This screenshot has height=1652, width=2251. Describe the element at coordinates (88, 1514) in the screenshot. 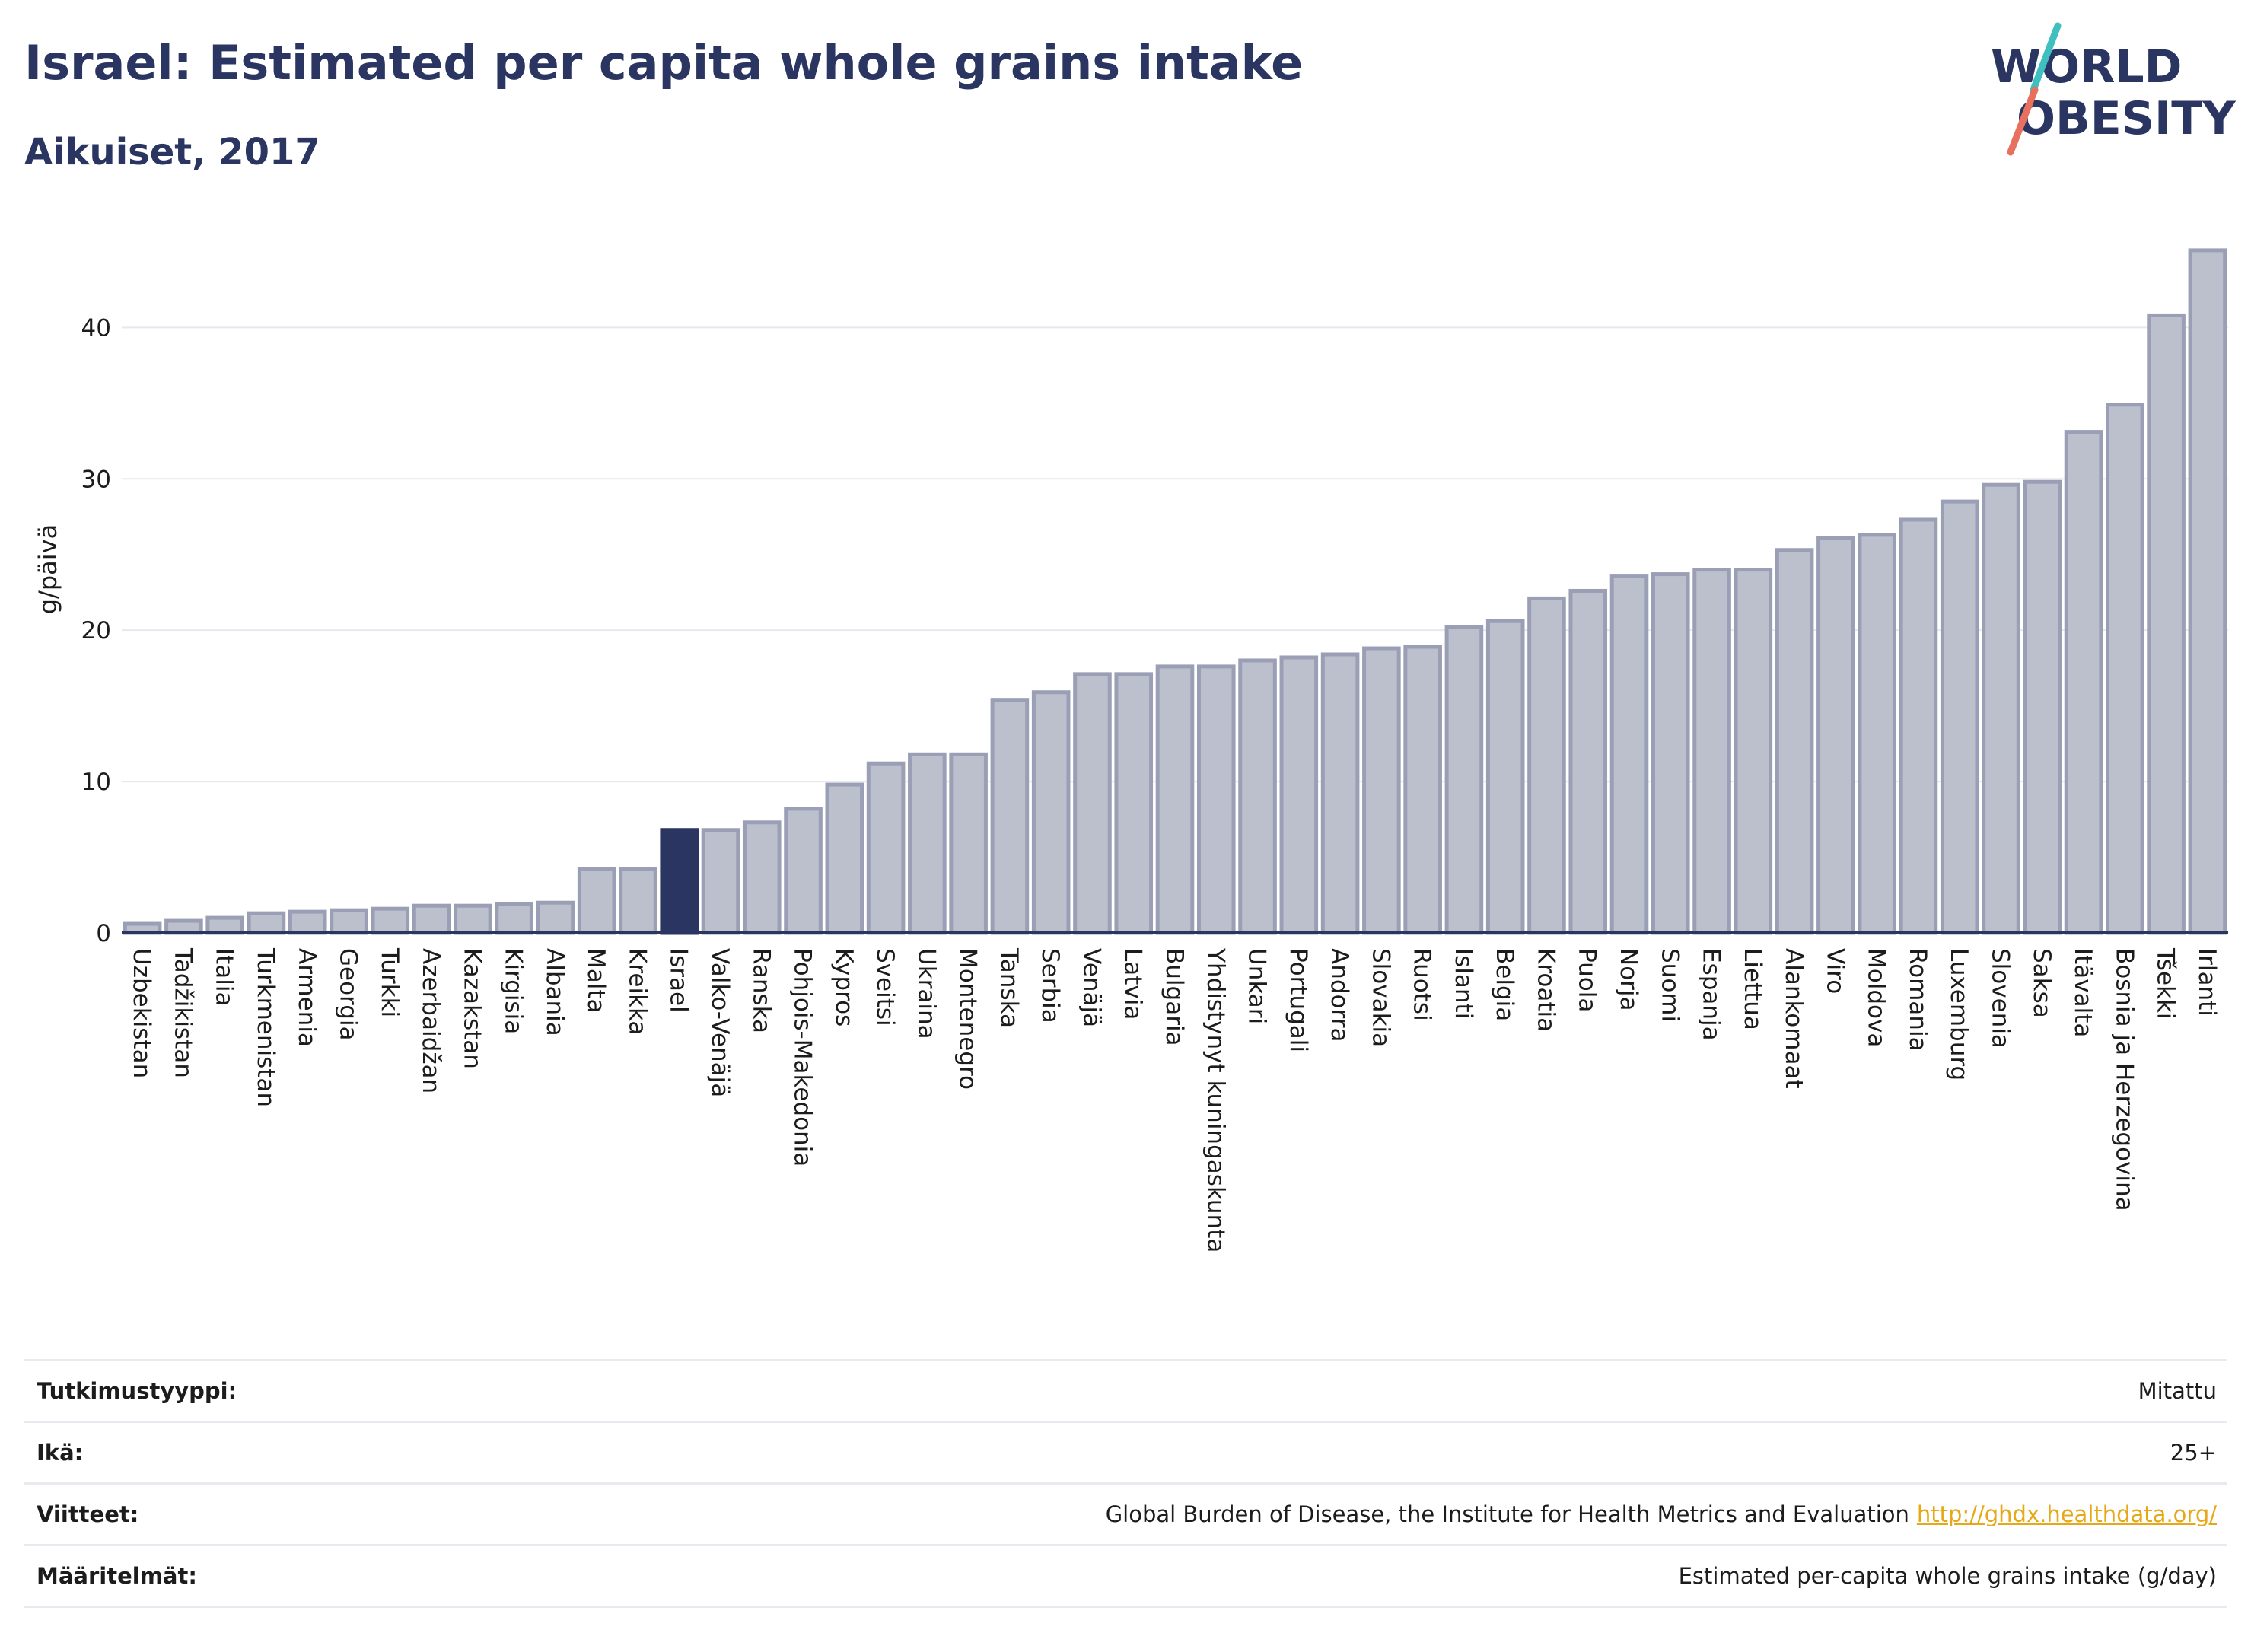

I see `info-label: Viitteet:` at that location.